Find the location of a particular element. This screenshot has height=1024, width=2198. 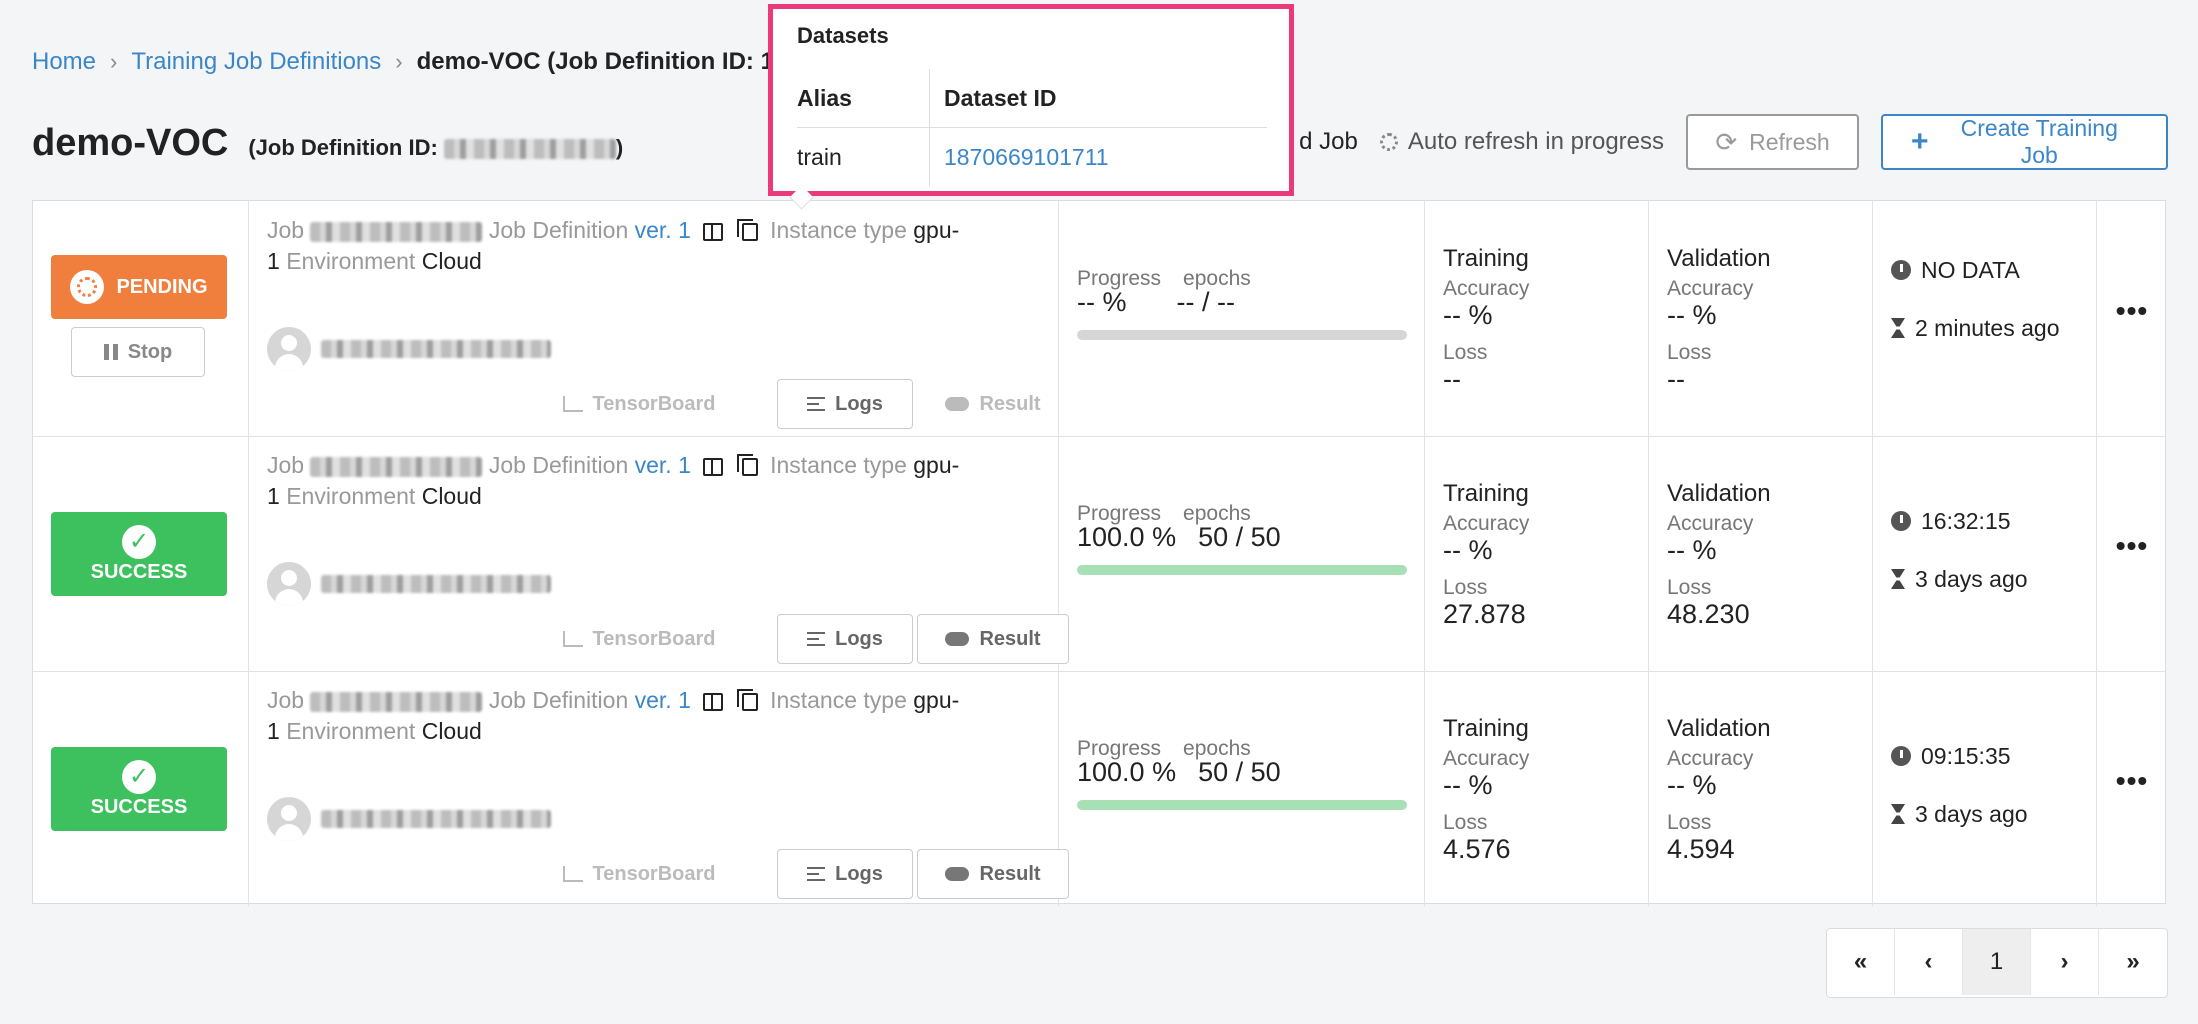

prev-page-button: ‹ is located at coordinates (1929, 962).